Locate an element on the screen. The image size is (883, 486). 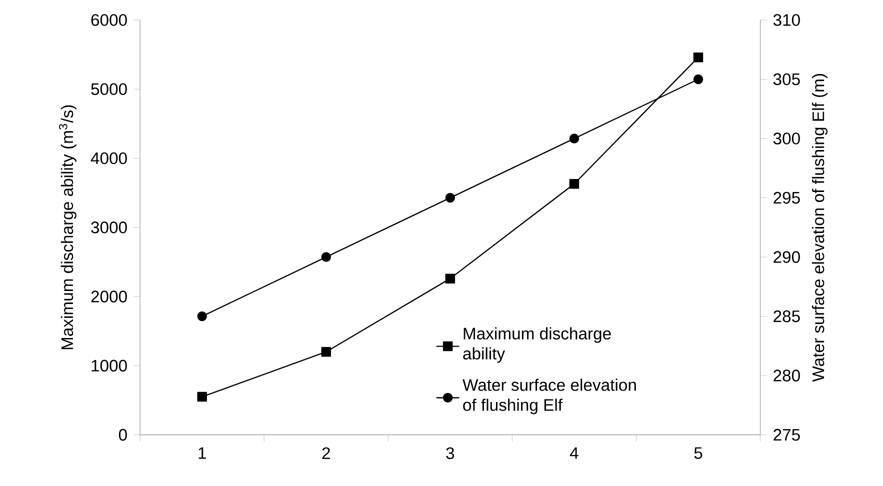
y-tick-label: 5000 is located at coordinates (109, 90).